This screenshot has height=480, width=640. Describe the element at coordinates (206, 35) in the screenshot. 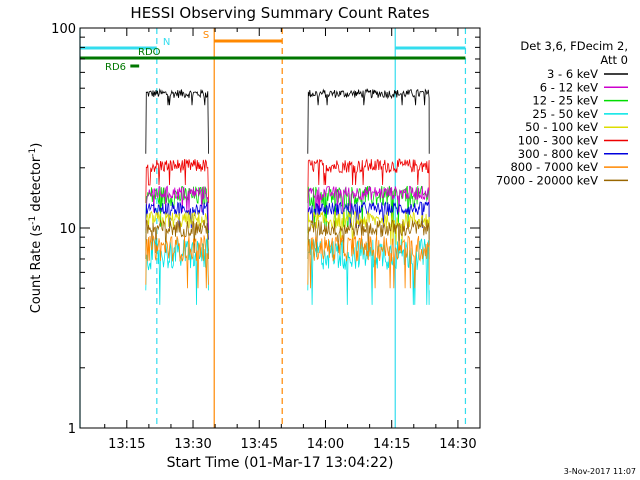

I see `flag-label-s: S` at that location.